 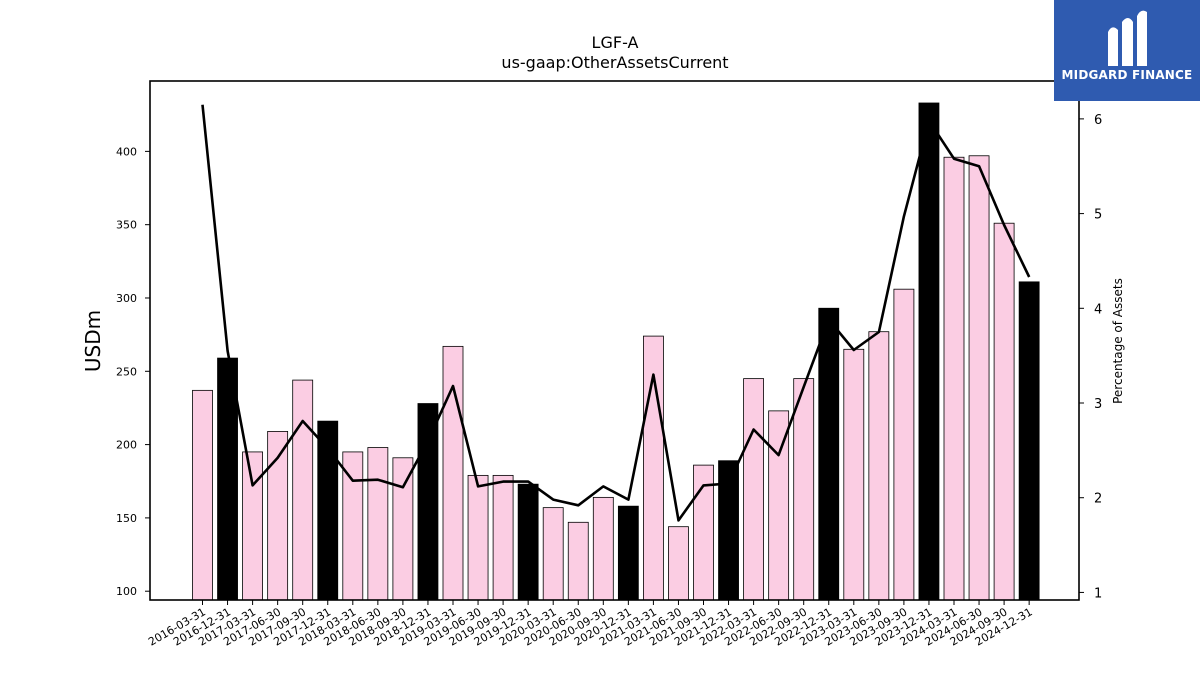 I want to click on y2-axis-label: Percentage of Assets, so click(x=1118, y=341).